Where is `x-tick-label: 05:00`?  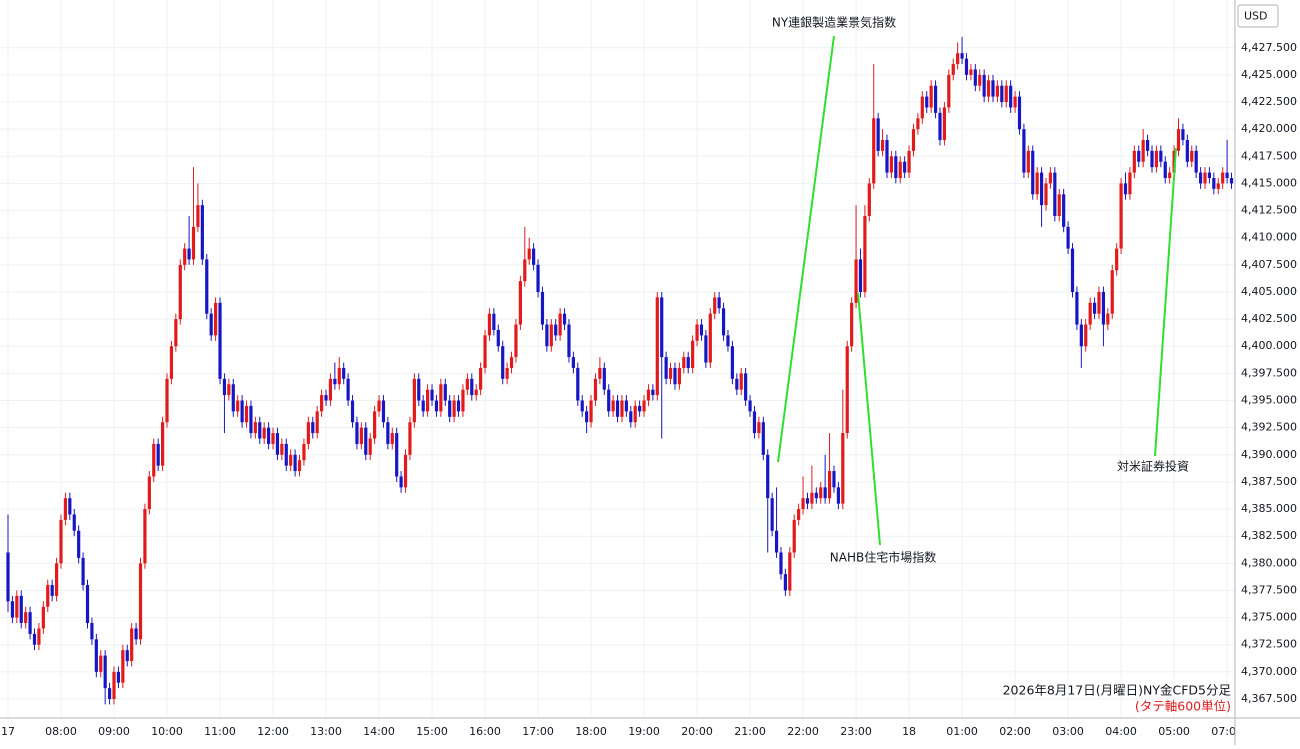 x-tick-label: 05:00 is located at coordinates (1174, 731).